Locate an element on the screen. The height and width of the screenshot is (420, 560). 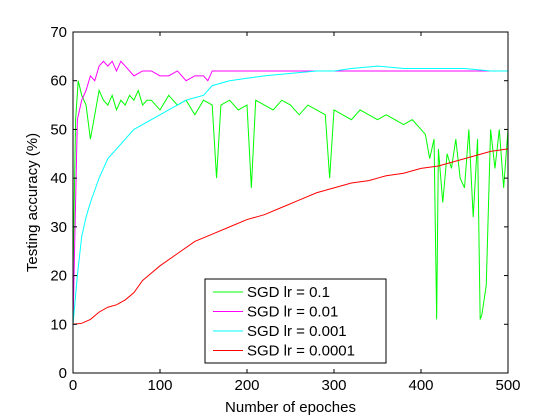
x-tick-label: 300 is located at coordinates (333, 385).